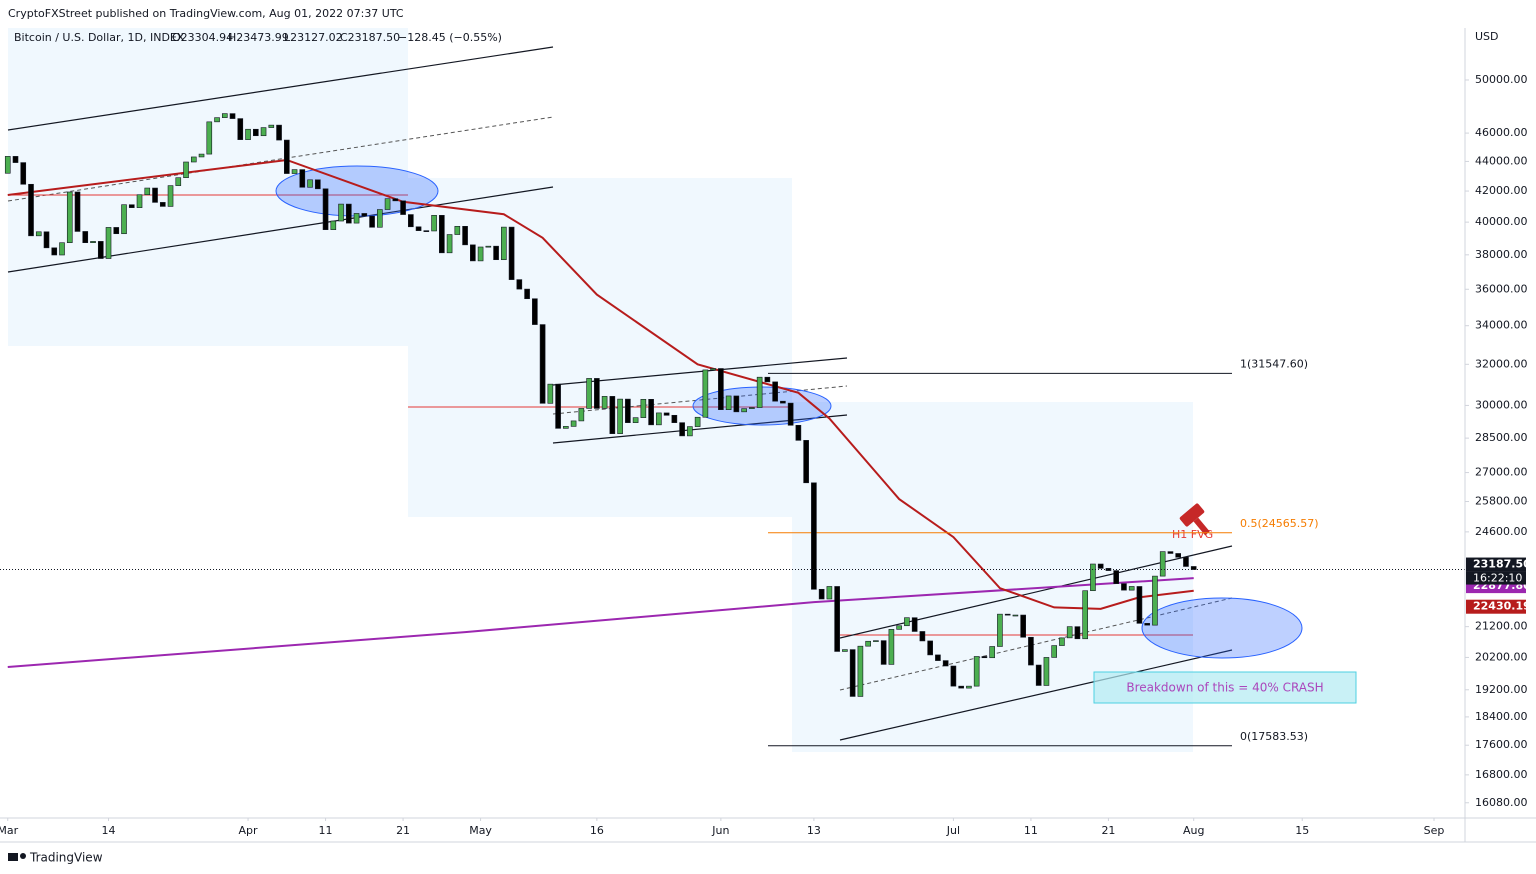 The height and width of the screenshot is (874, 1536). Describe the element at coordinates (1501, 325) in the screenshot. I see `y-tick-label: 34000.00` at that location.